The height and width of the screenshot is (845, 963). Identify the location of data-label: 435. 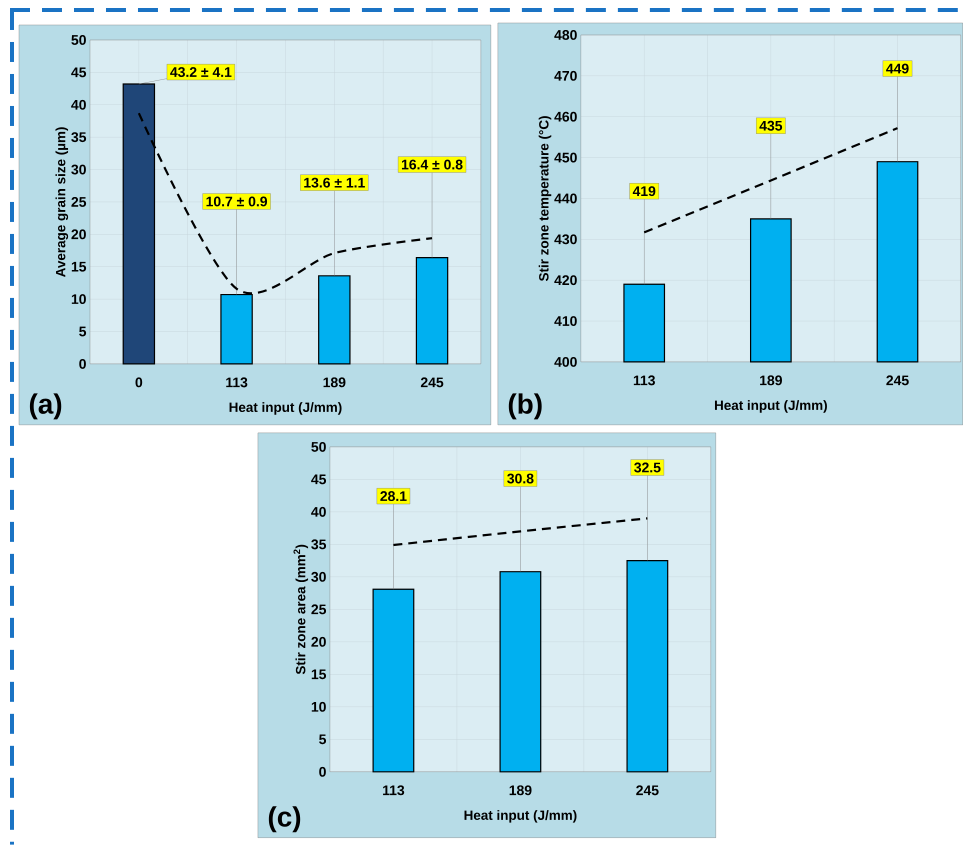
(770, 125).